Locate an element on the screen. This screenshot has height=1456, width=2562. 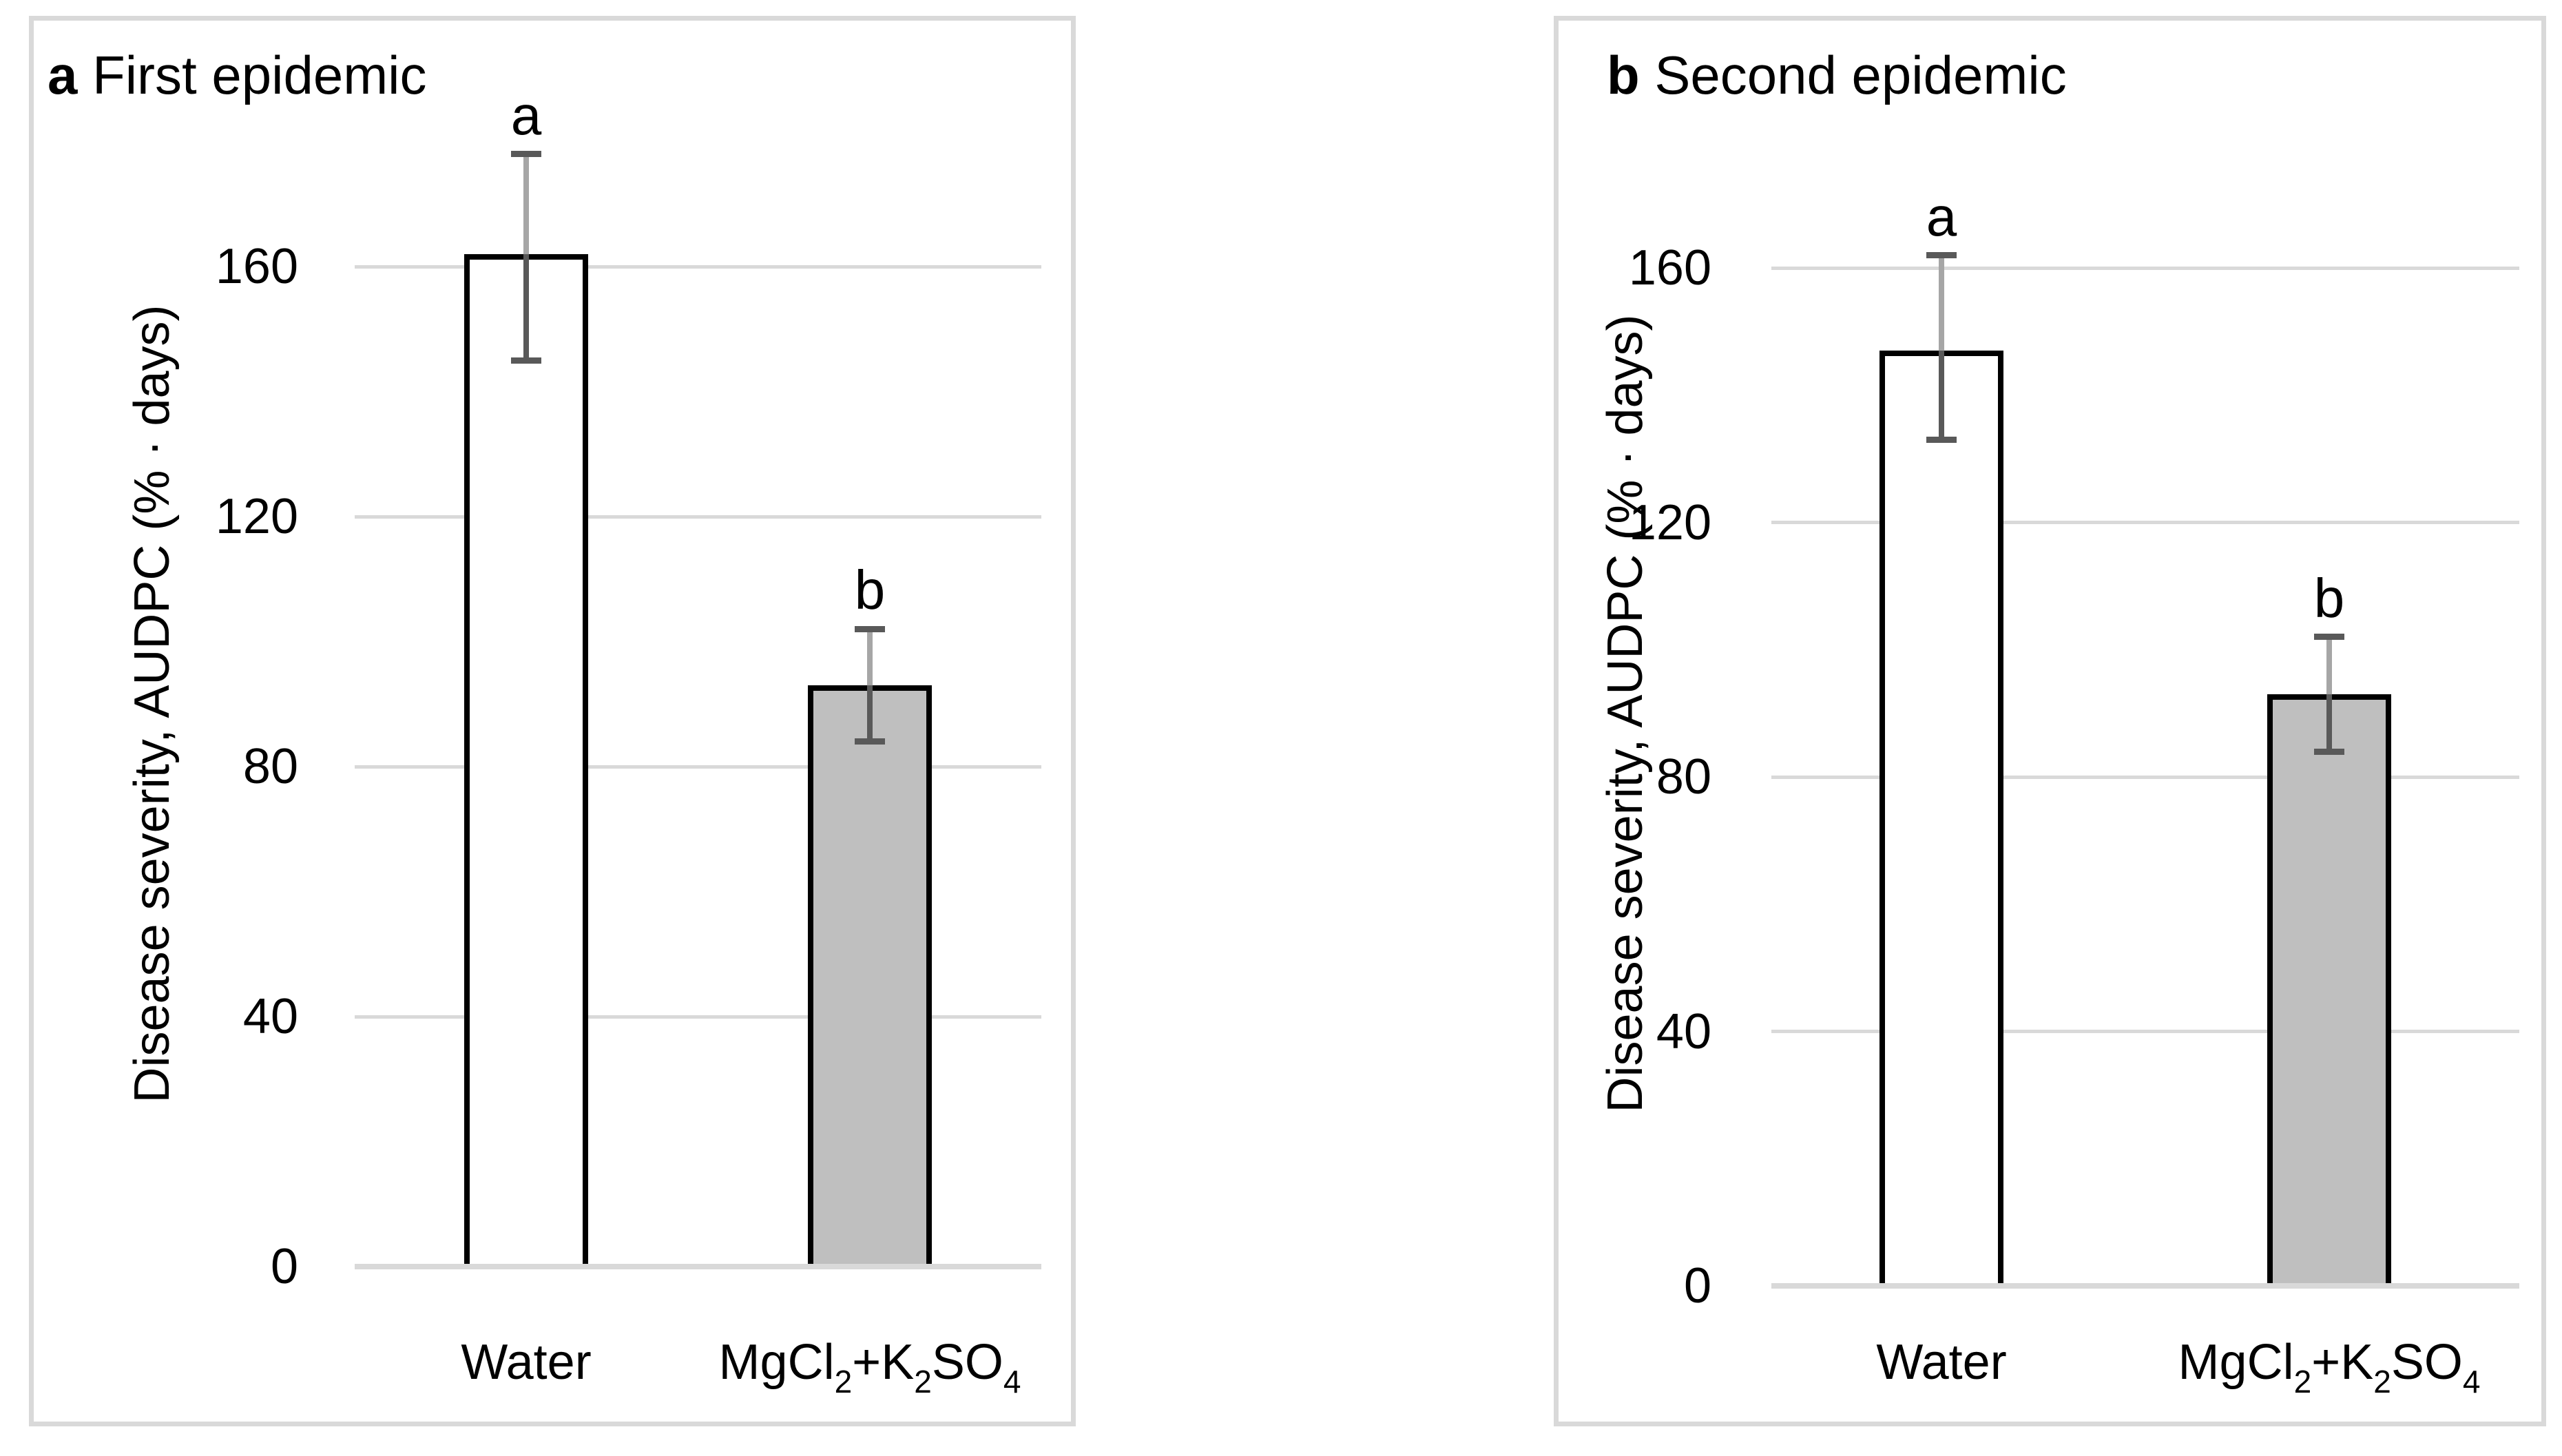
panel-letter: b is located at coordinates (1623, 75).